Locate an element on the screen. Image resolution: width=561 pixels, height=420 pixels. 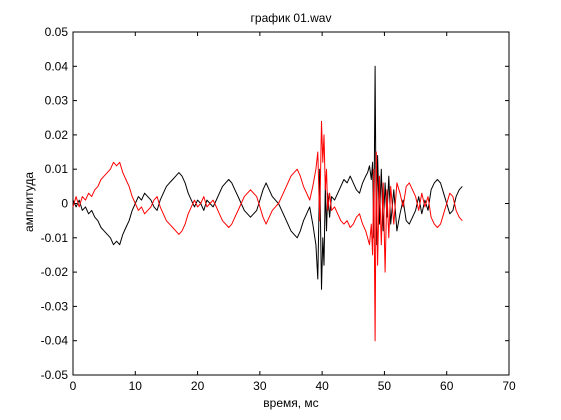
y-tick-label: -0.03 is located at coordinates (55, 306).